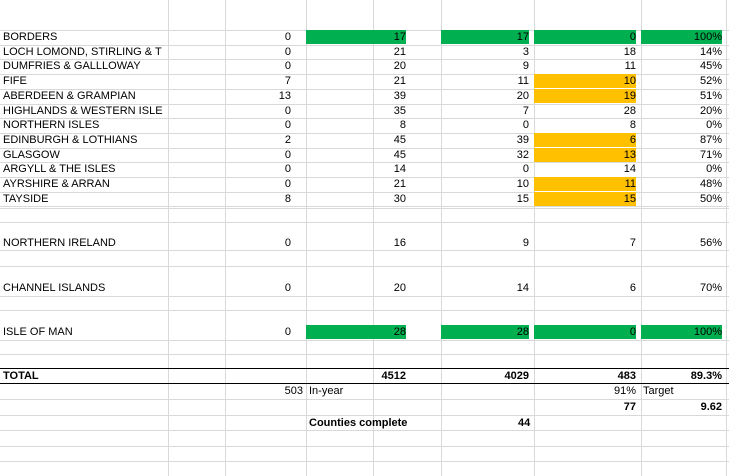 This screenshot has width=729, height=476. I want to click on inyear-value: 503, so click(293, 391).